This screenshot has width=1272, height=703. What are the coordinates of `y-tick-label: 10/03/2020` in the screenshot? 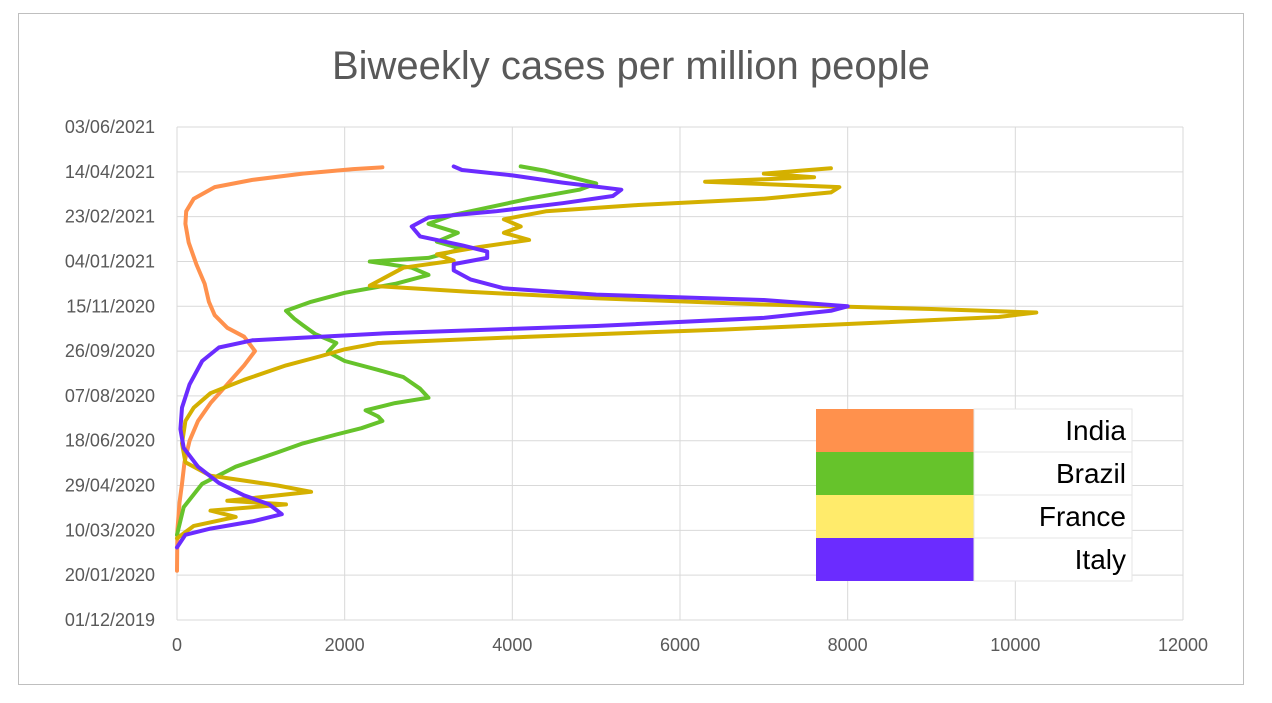 It's located at (110, 530).